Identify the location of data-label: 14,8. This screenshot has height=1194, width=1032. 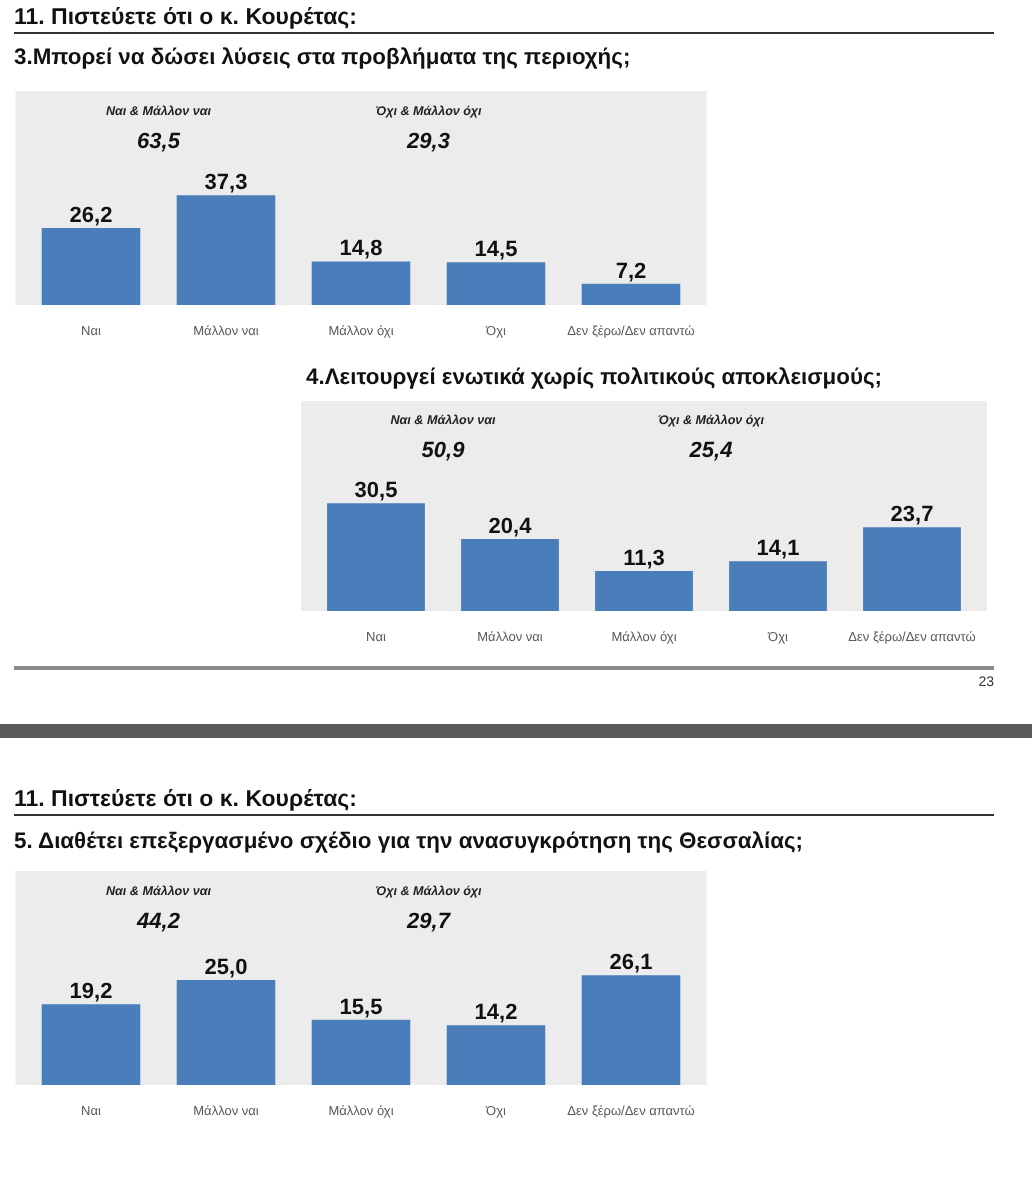
(361, 249).